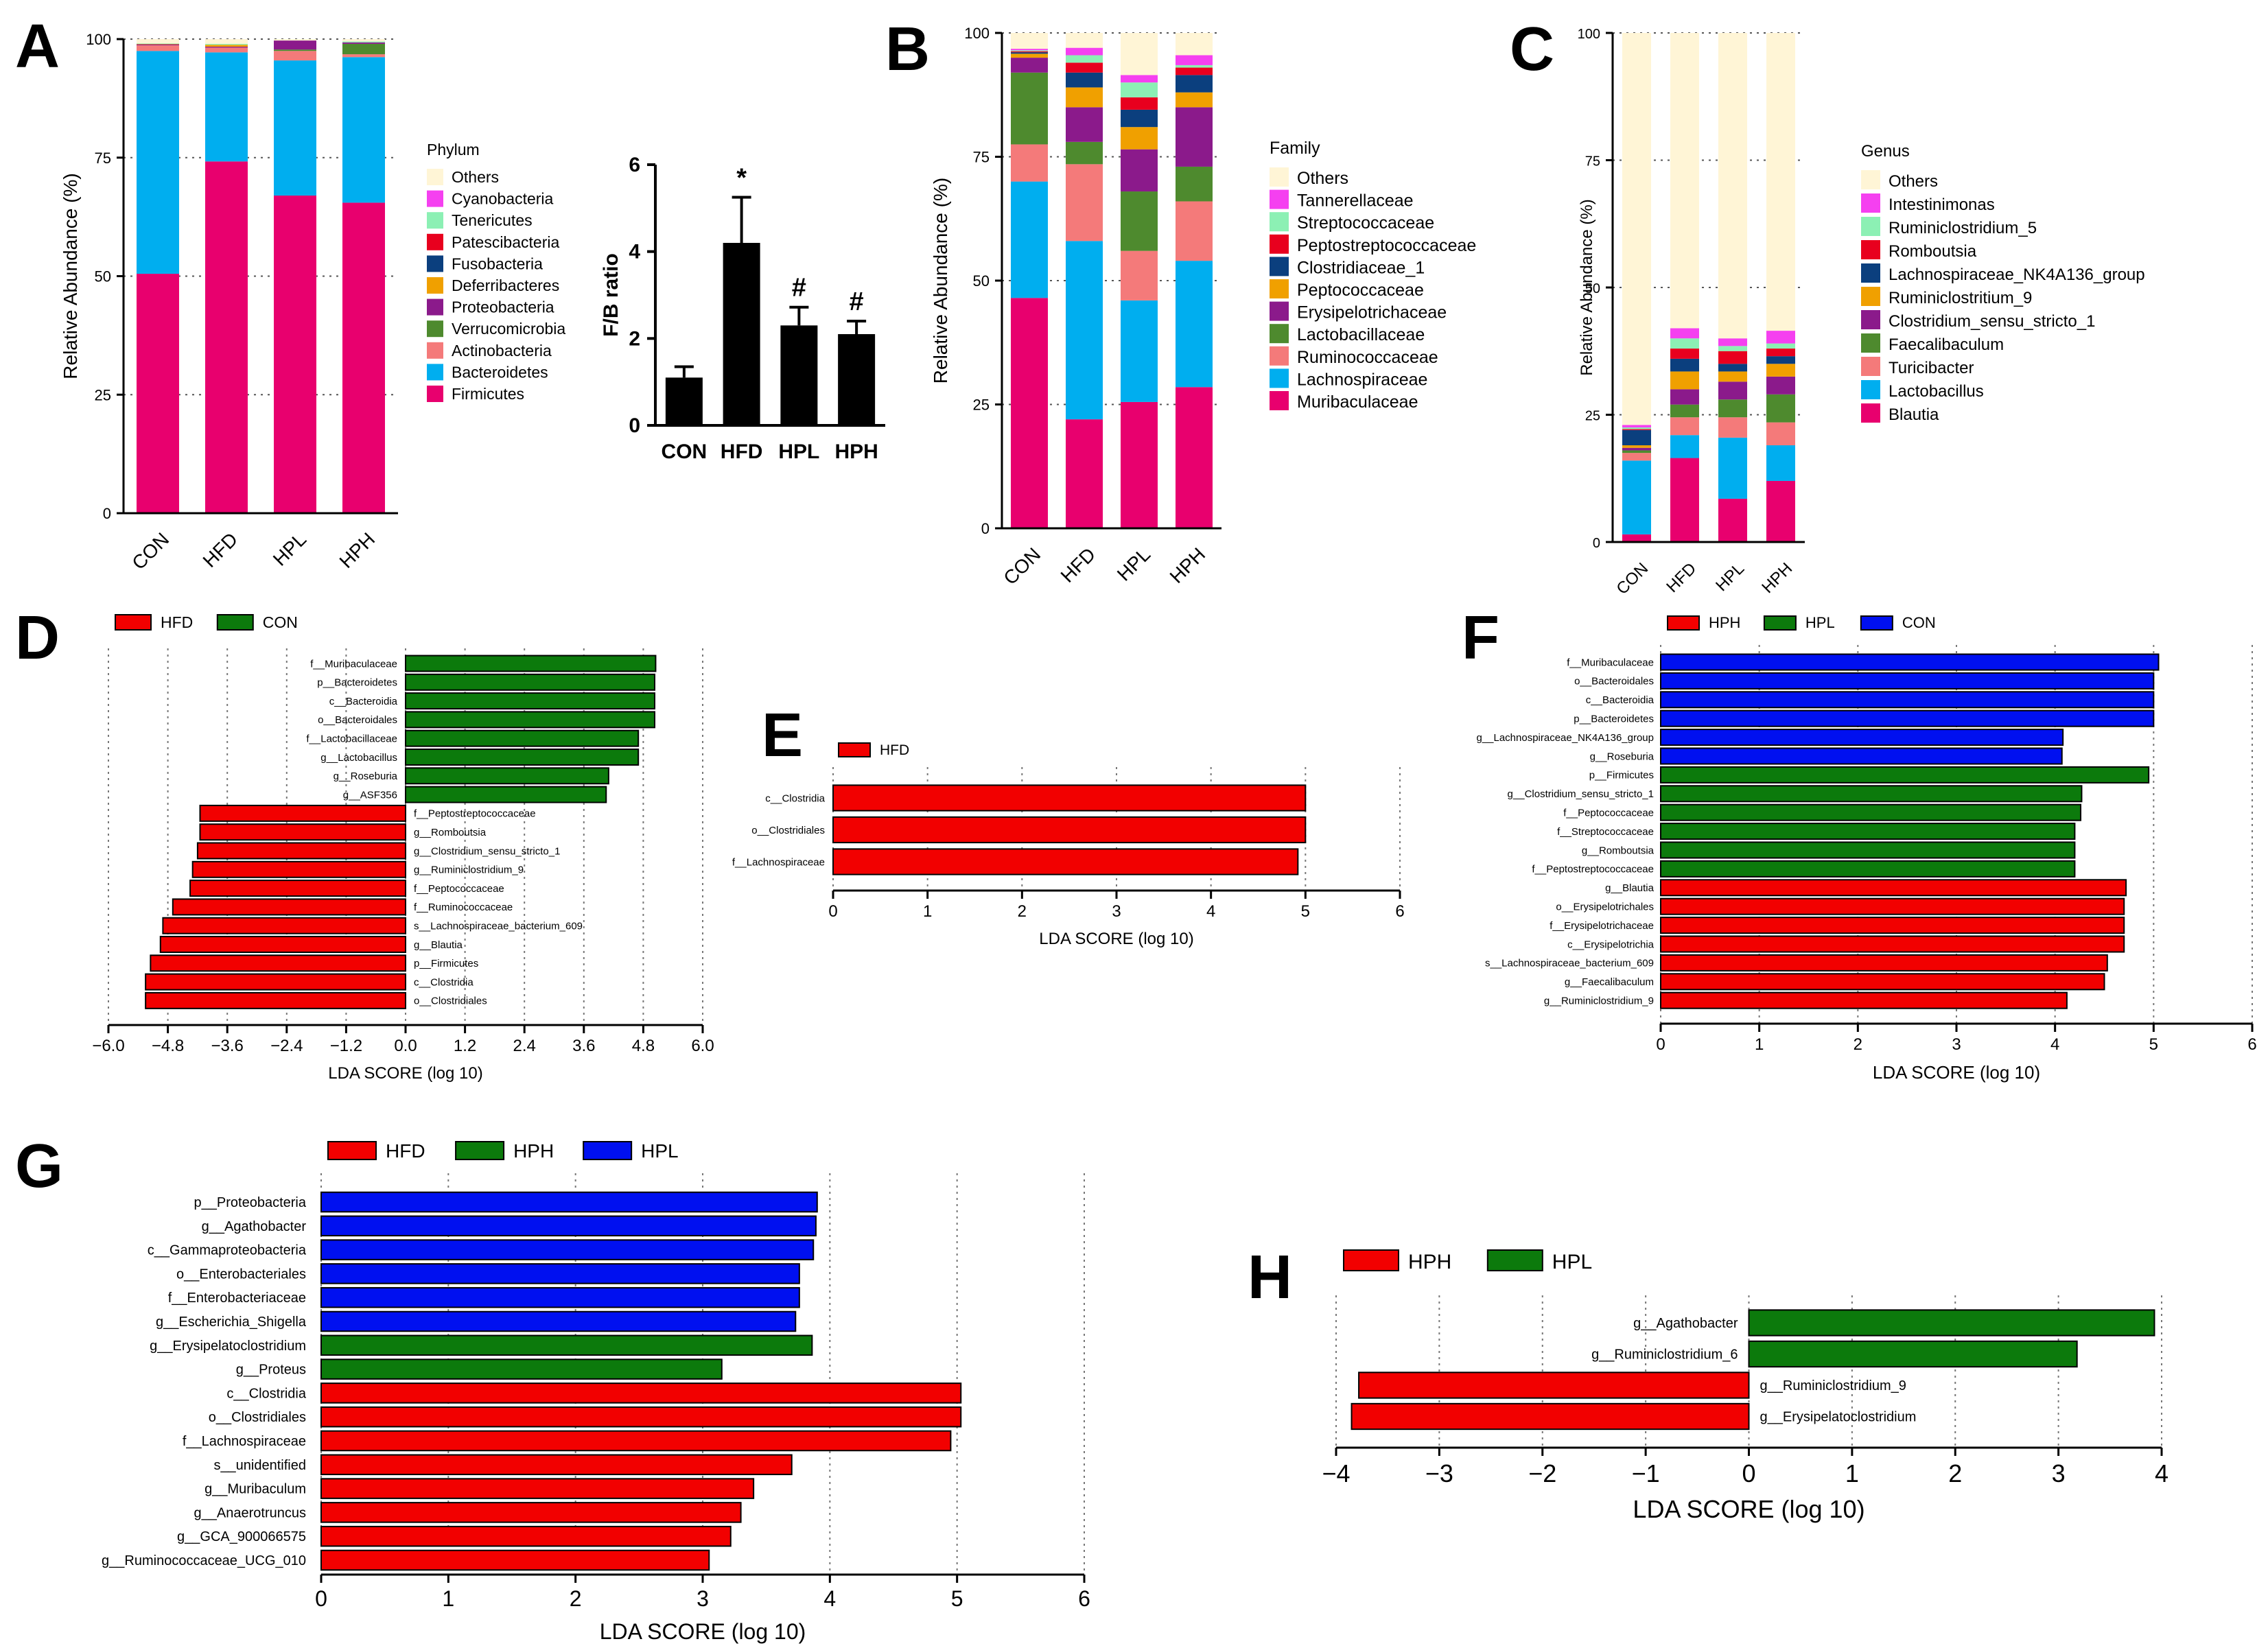 This screenshot has width=2268, height=1648. What do you see at coordinates (1587, 287) in the screenshot?
I see `y-axis-title: Relative Abundance (%)` at bounding box center [1587, 287].